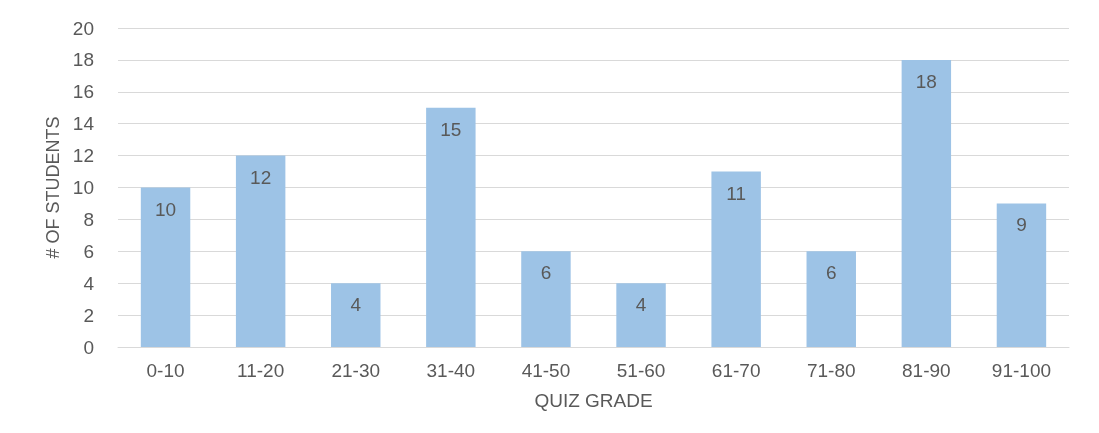  What do you see at coordinates (83, 187) in the screenshot?
I see `y-tick-label: 10` at bounding box center [83, 187].